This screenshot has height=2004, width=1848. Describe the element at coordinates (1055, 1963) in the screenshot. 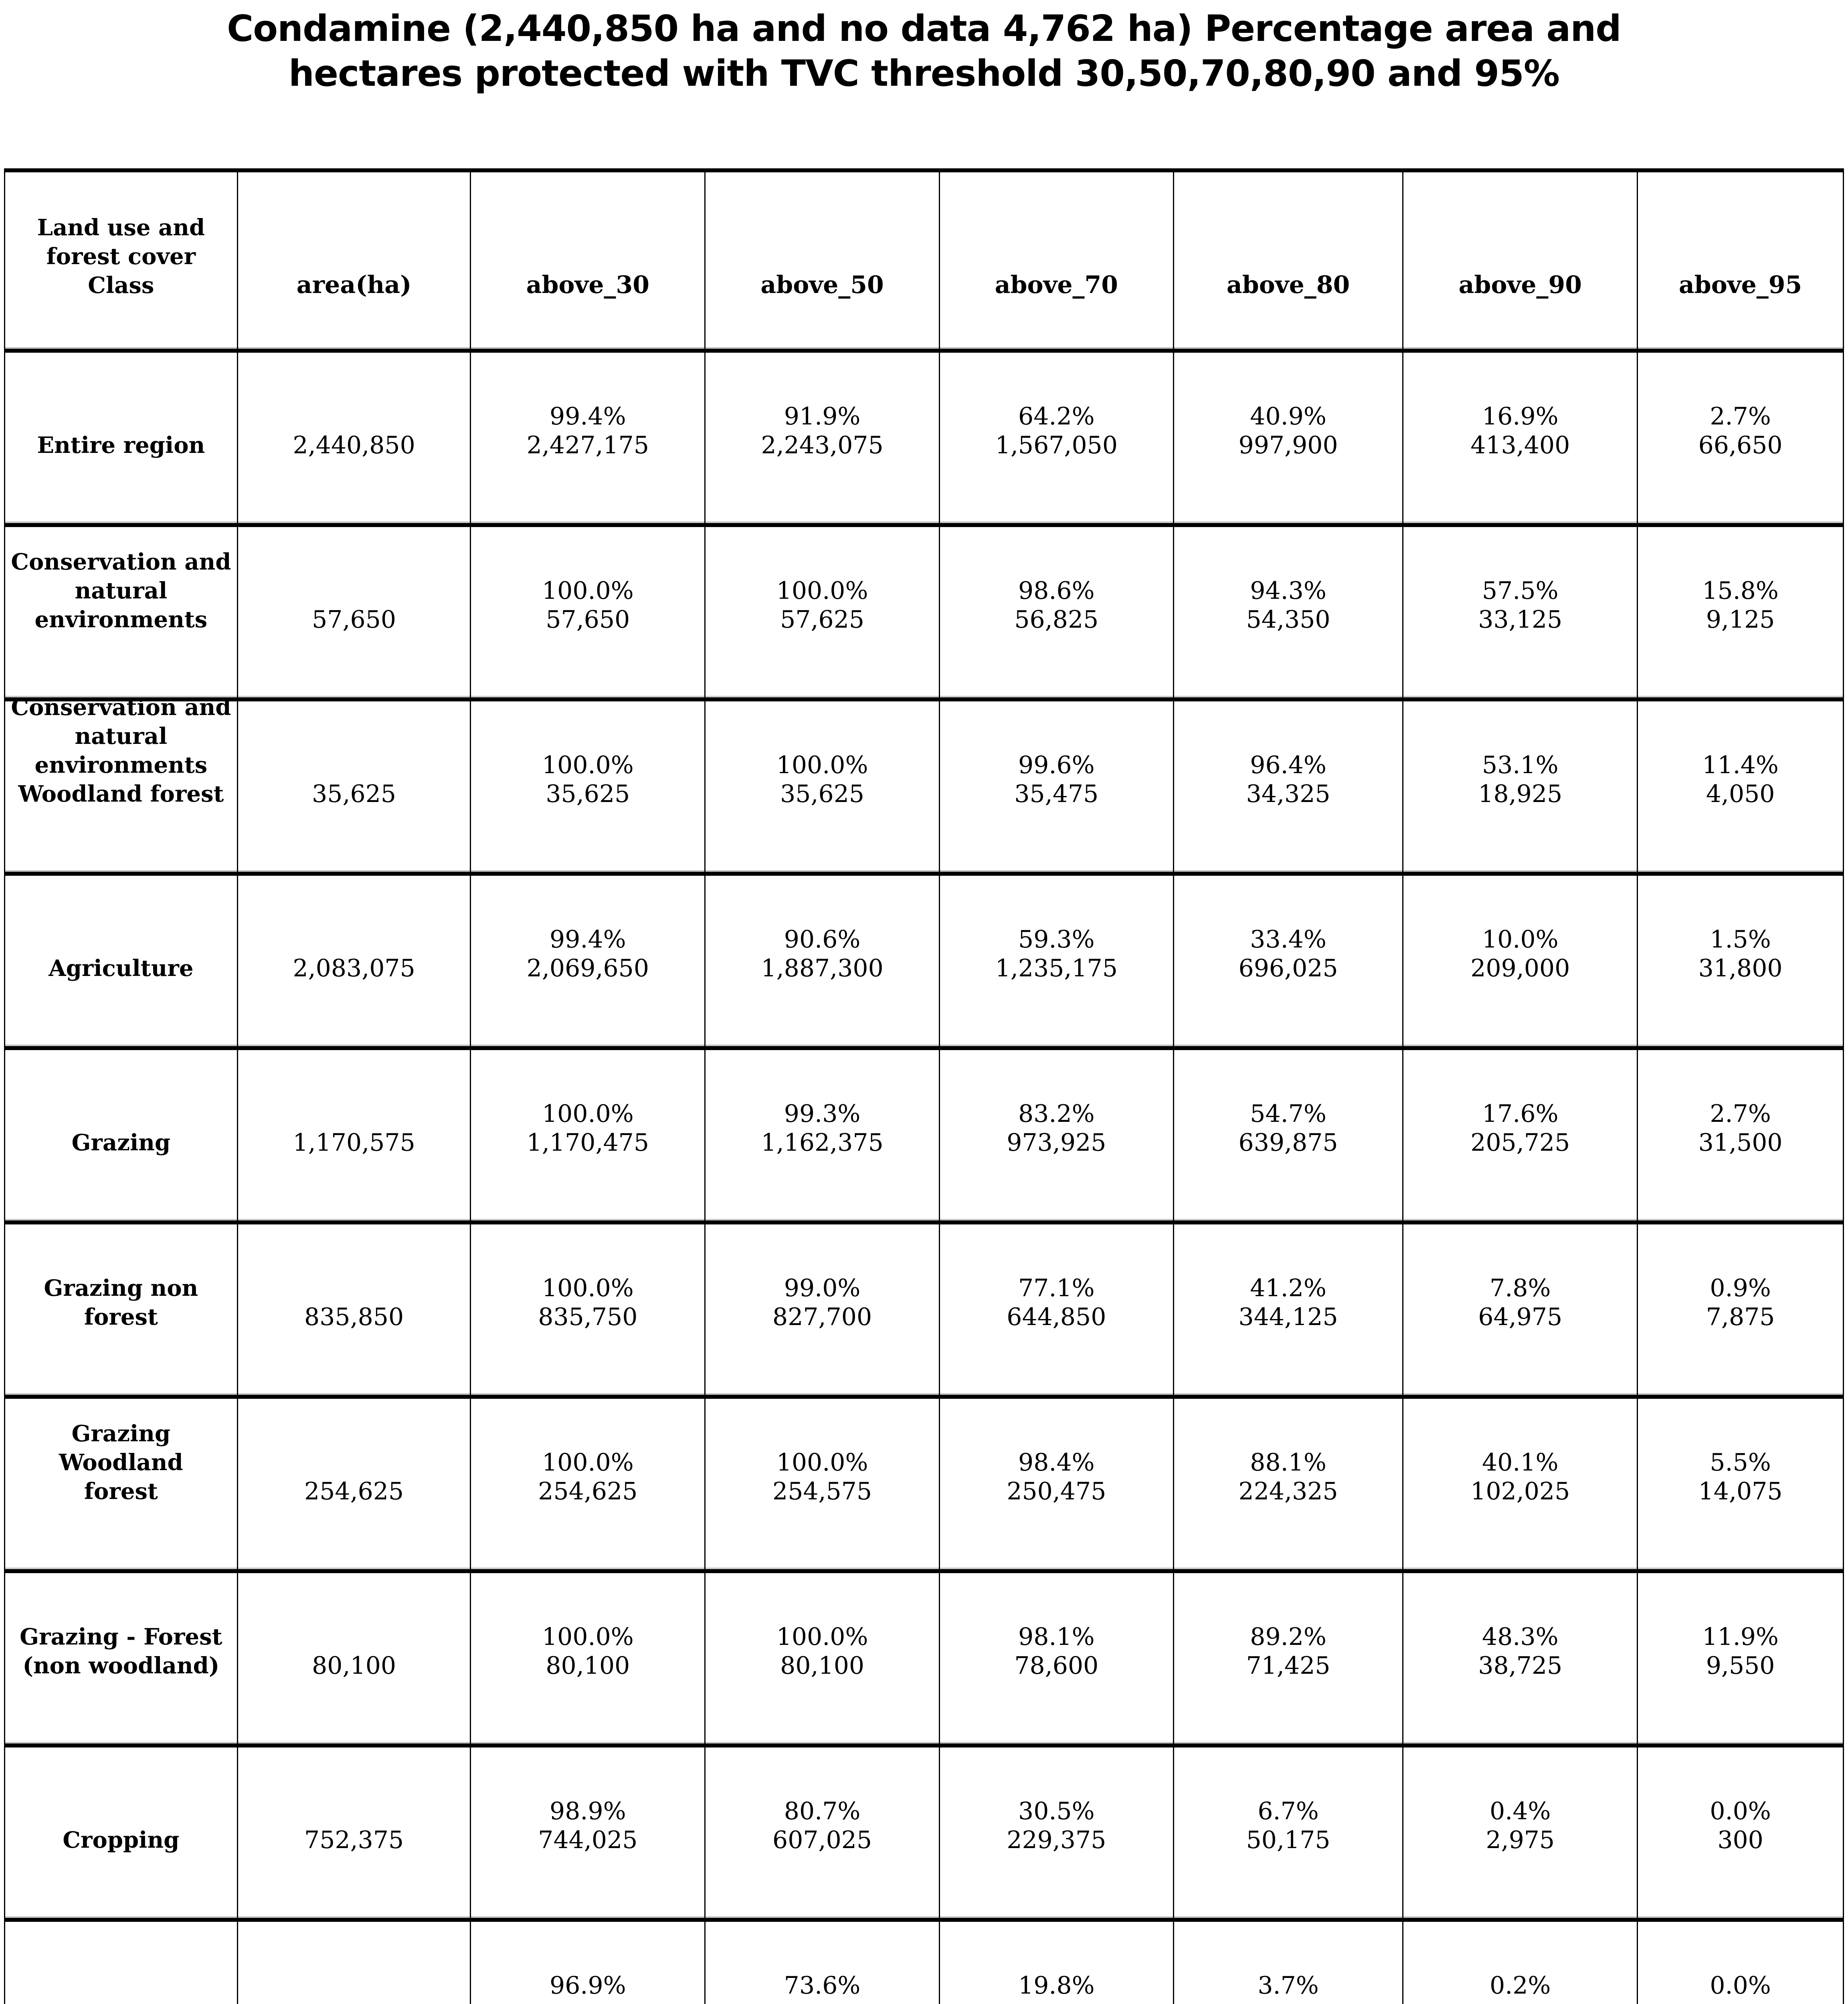

I see `table-cell: 19.8%31,650` at that location.